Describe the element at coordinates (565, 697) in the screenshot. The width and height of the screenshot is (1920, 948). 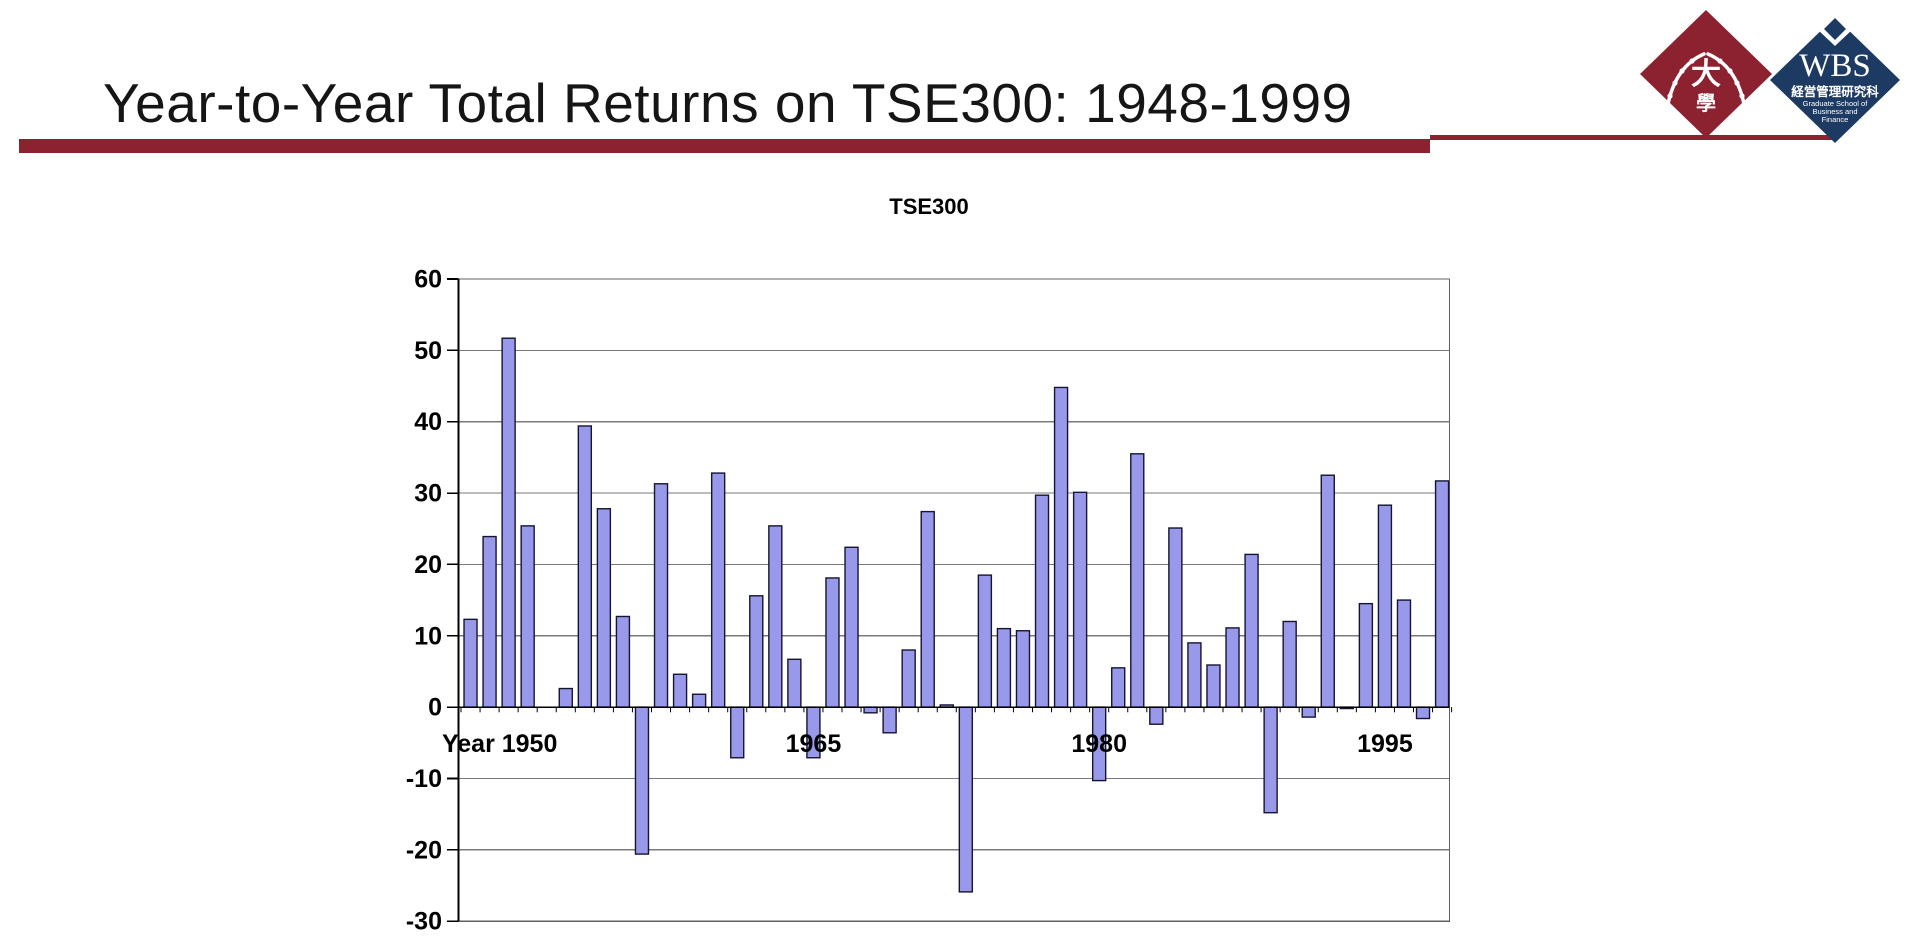
I see `bar-1953` at that location.